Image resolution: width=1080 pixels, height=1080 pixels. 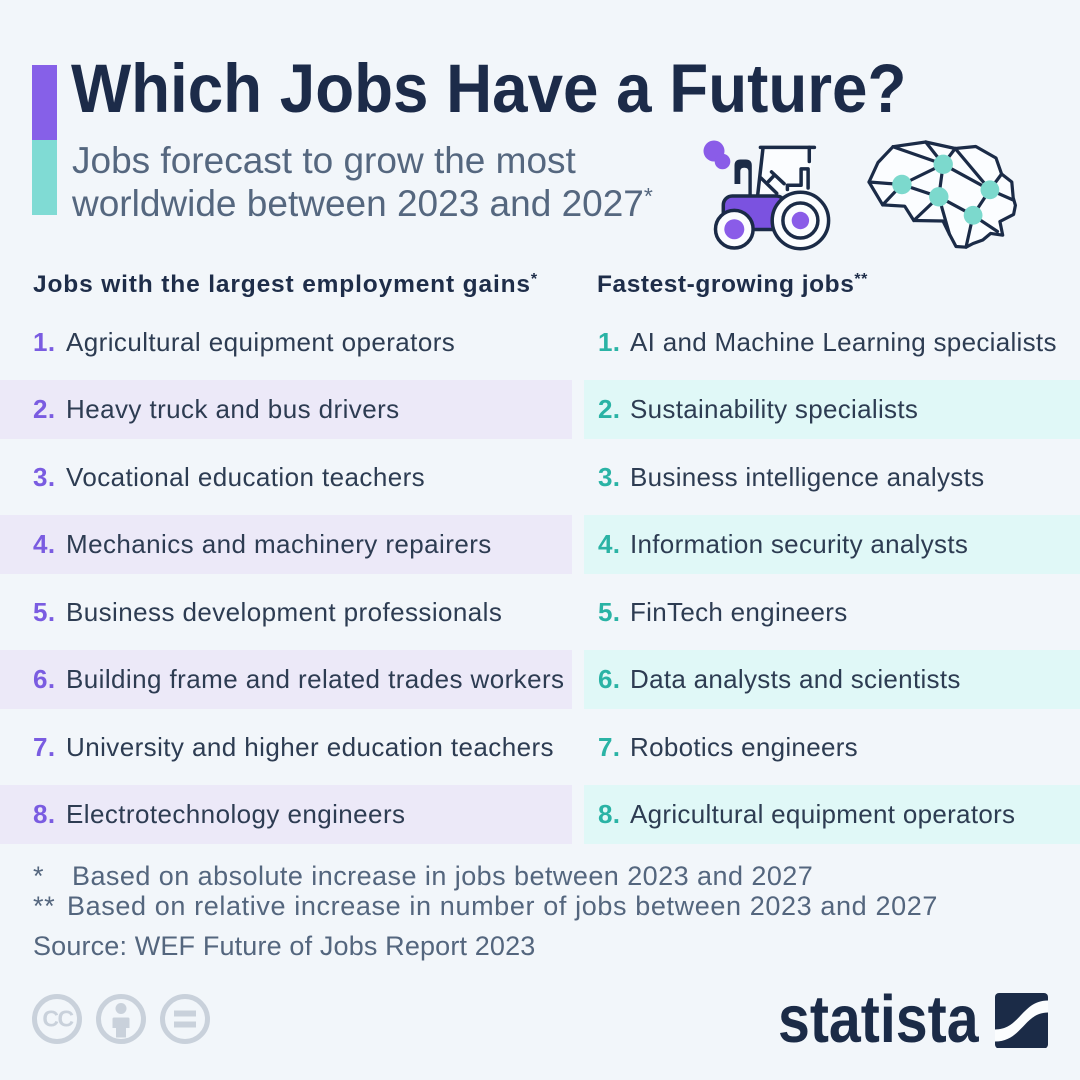 I want to click on svg-text: CC, so click(x=57, y=1019).